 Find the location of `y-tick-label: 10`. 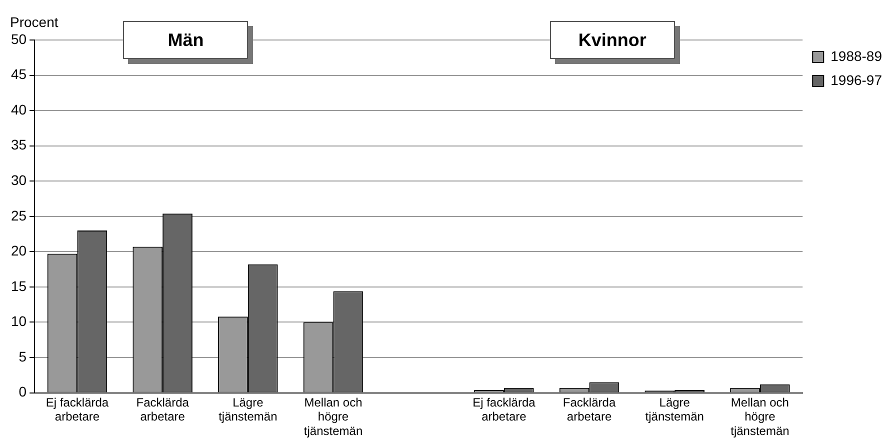

y-tick-label: 10 is located at coordinates (18, 321).